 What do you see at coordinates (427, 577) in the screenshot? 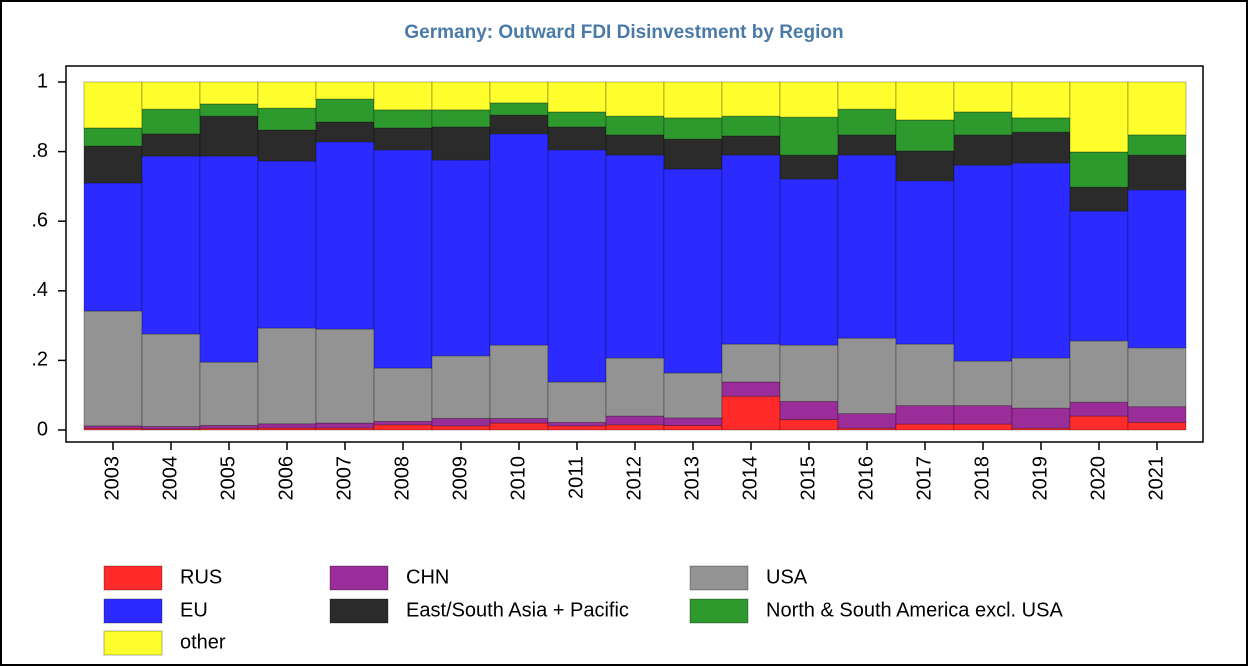
I see `legend-label: CHN` at bounding box center [427, 577].